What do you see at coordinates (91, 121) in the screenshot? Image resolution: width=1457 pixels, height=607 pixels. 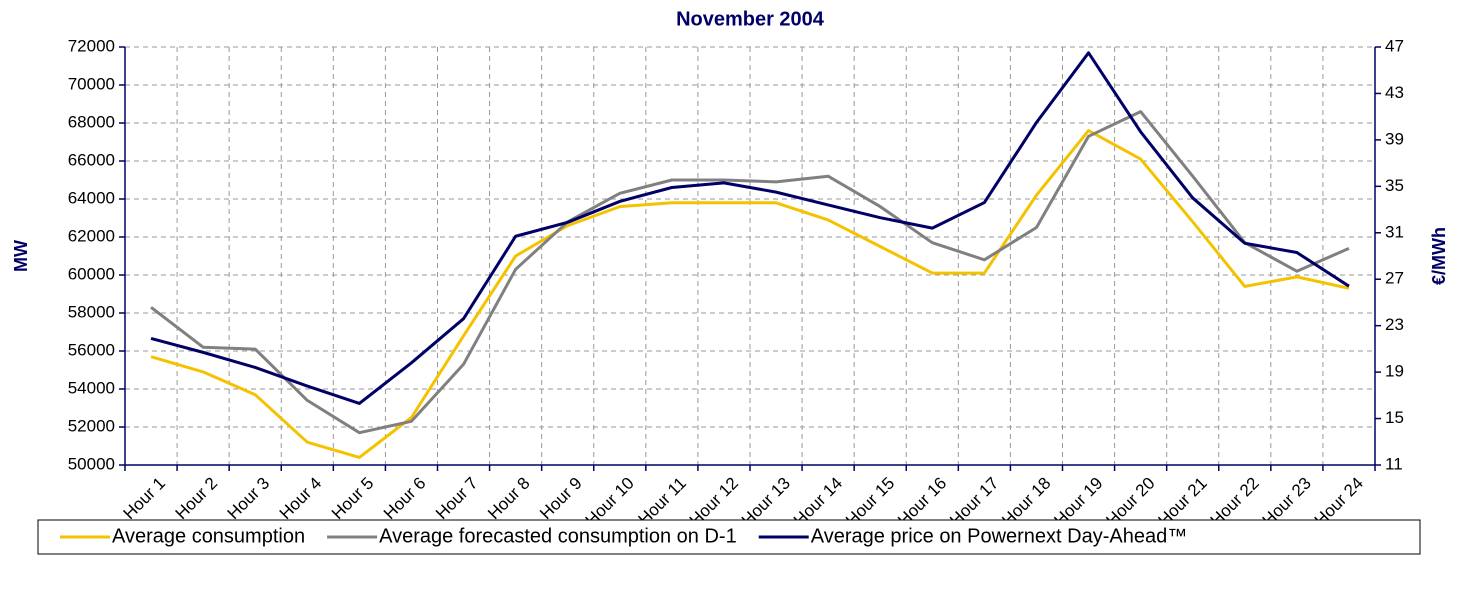 I see `y-tick-label: 68000` at bounding box center [91, 121].